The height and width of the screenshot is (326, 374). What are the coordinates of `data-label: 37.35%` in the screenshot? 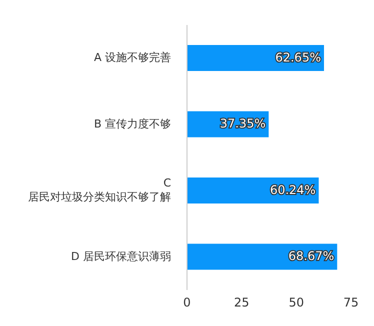 It's located at (243, 123).